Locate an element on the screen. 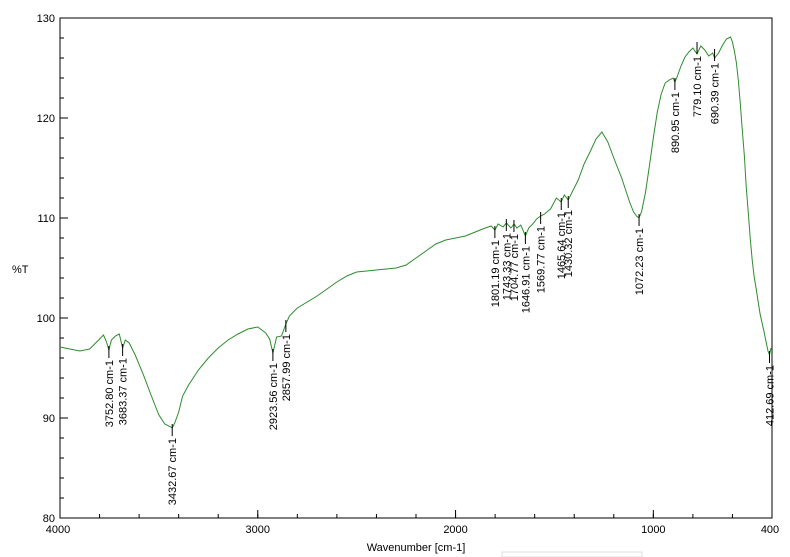 The image size is (790, 557). y-axis-ticks: 80 90 100 110 120 130 is located at coordinates (52, 269).